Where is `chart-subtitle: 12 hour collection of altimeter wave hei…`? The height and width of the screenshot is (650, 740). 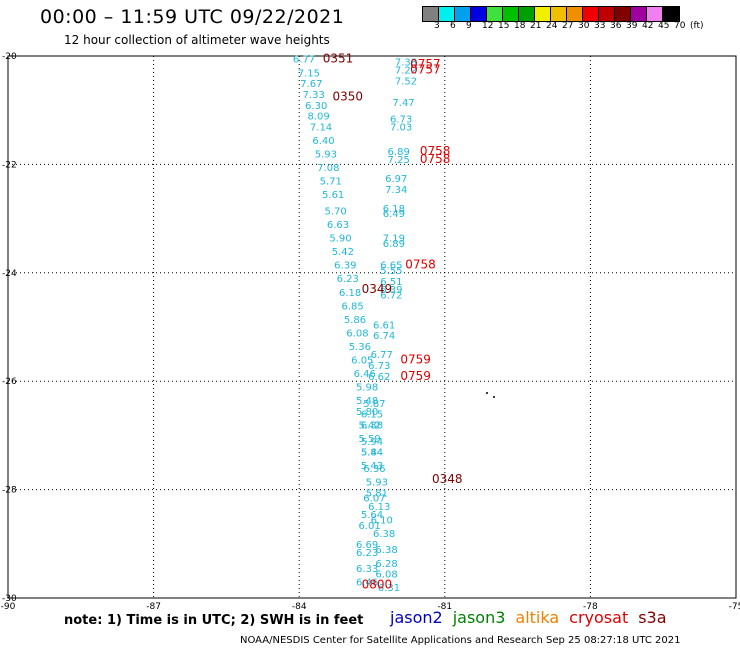
chart-subtitle: 12 hour collection of altimeter wave hei… is located at coordinates (197, 40).